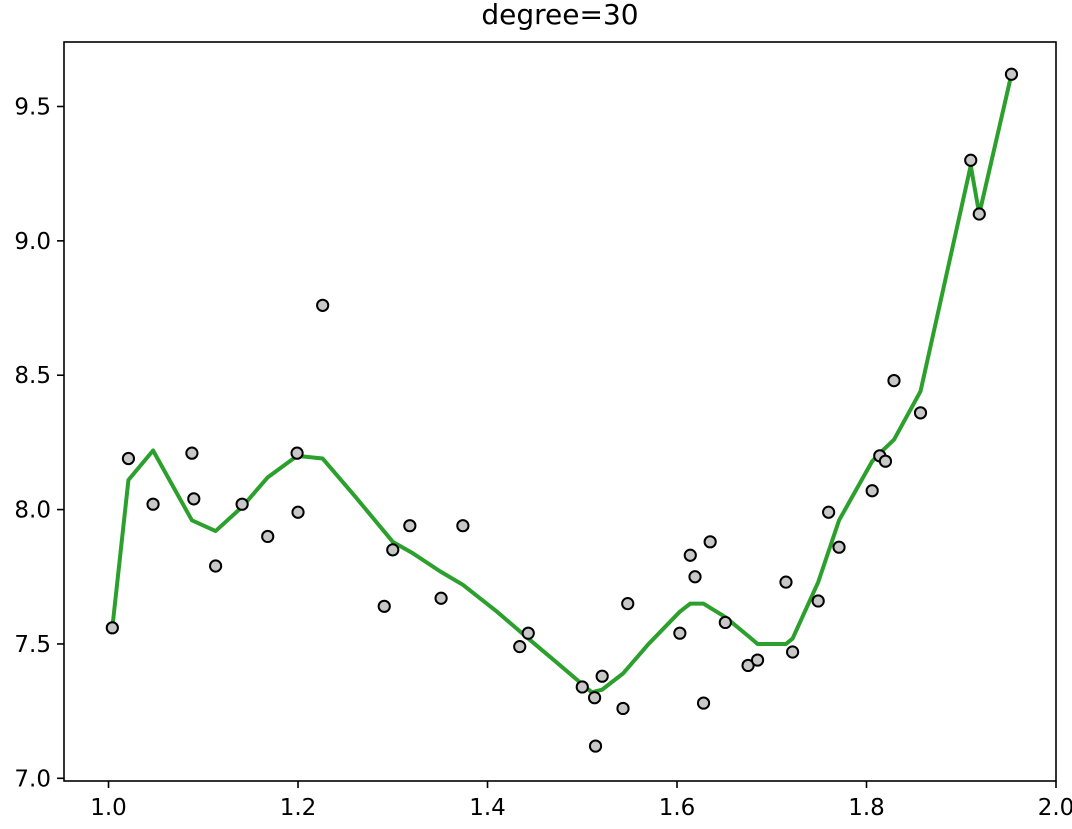 The width and height of the screenshot is (1072, 829). Describe the element at coordinates (108, 808) in the screenshot. I see `x-tick-label: 1.0` at that location.